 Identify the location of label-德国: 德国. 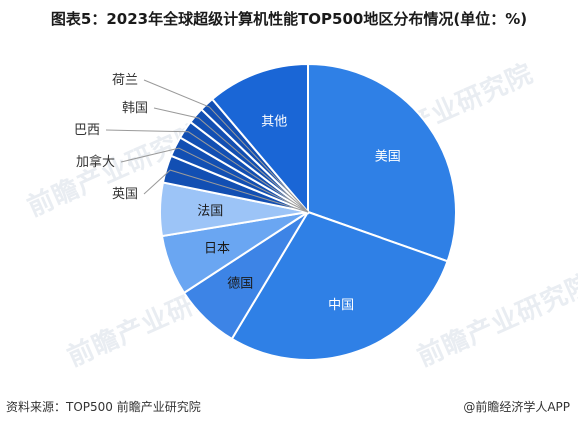
(240, 283).